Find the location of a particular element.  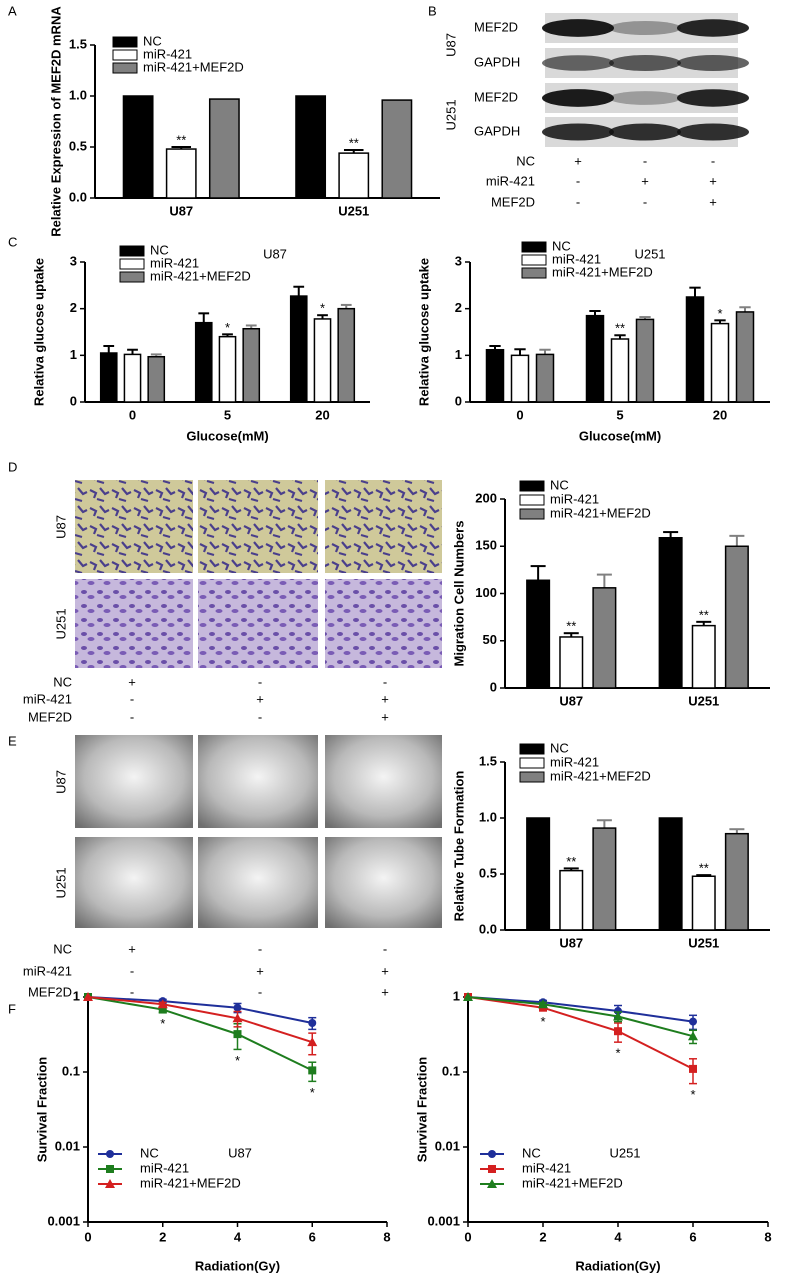

y-tick-label: 1.0 is located at coordinates (488, 816).